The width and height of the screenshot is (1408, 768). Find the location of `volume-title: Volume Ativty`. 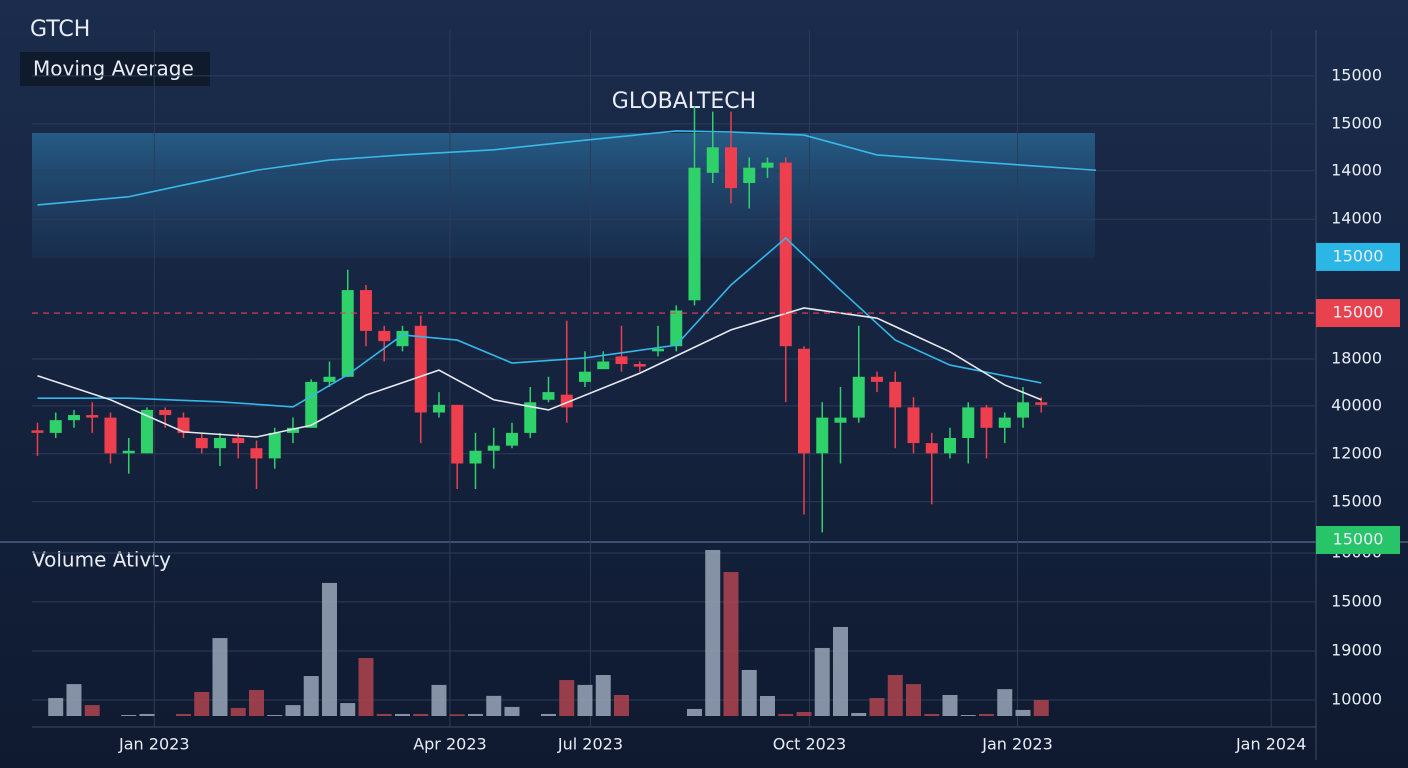

volume-title: Volume Ativty is located at coordinates (101, 560).